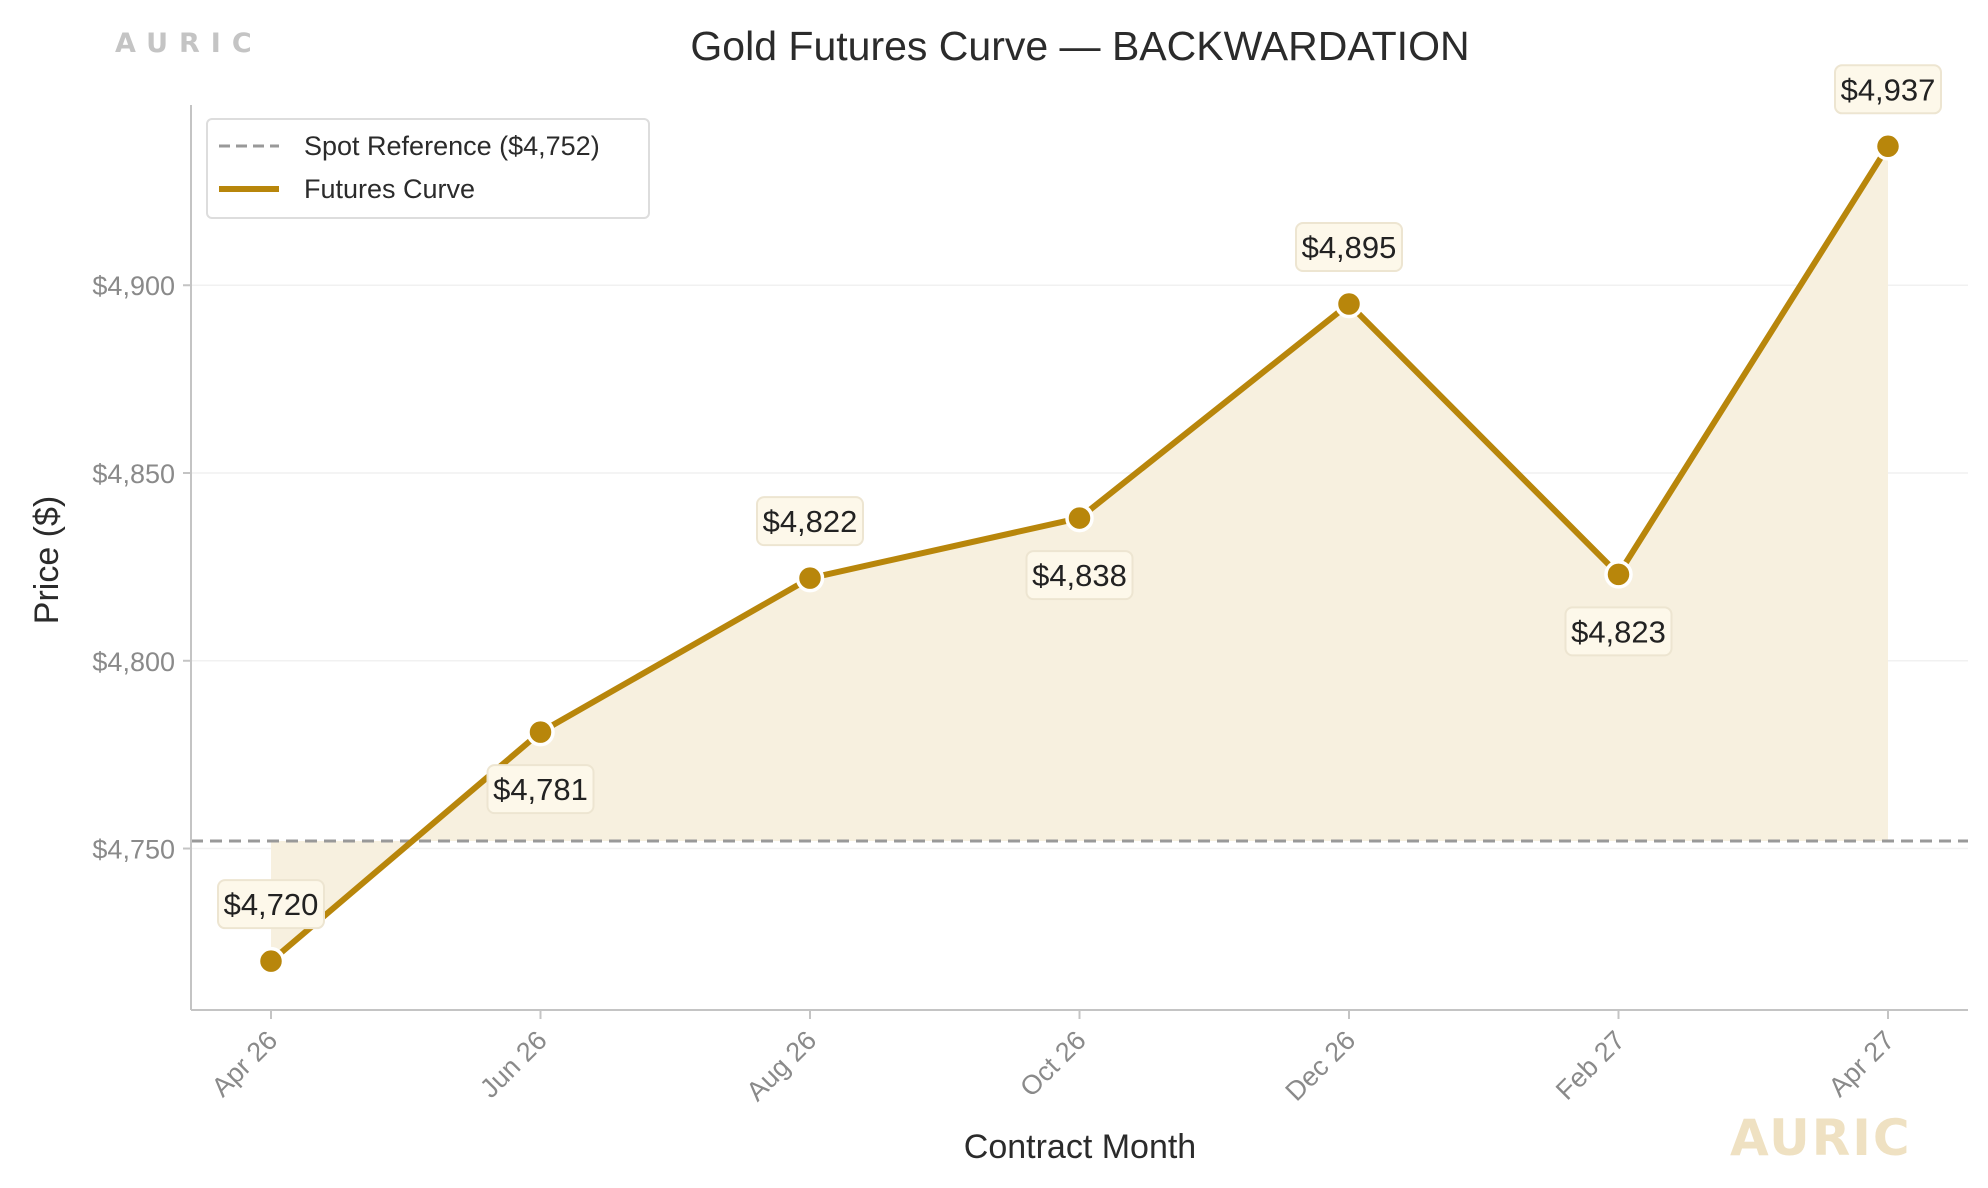 The height and width of the screenshot is (1188, 1988). What do you see at coordinates (1080, 1147) in the screenshot?
I see `x-axis-label: Contract Month` at bounding box center [1080, 1147].